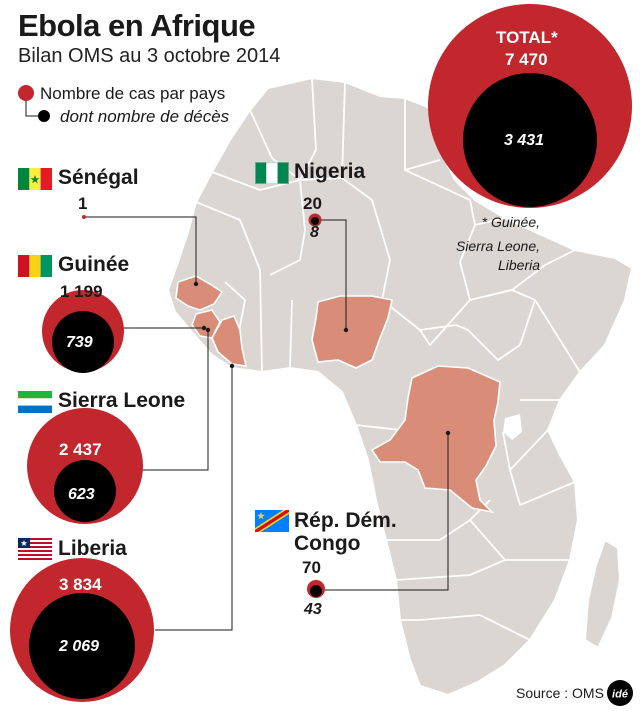  Describe the element at coordinates (145, 116) in the screenshot. I see `legend-deaths-label: dont nombre de décès` at that location.